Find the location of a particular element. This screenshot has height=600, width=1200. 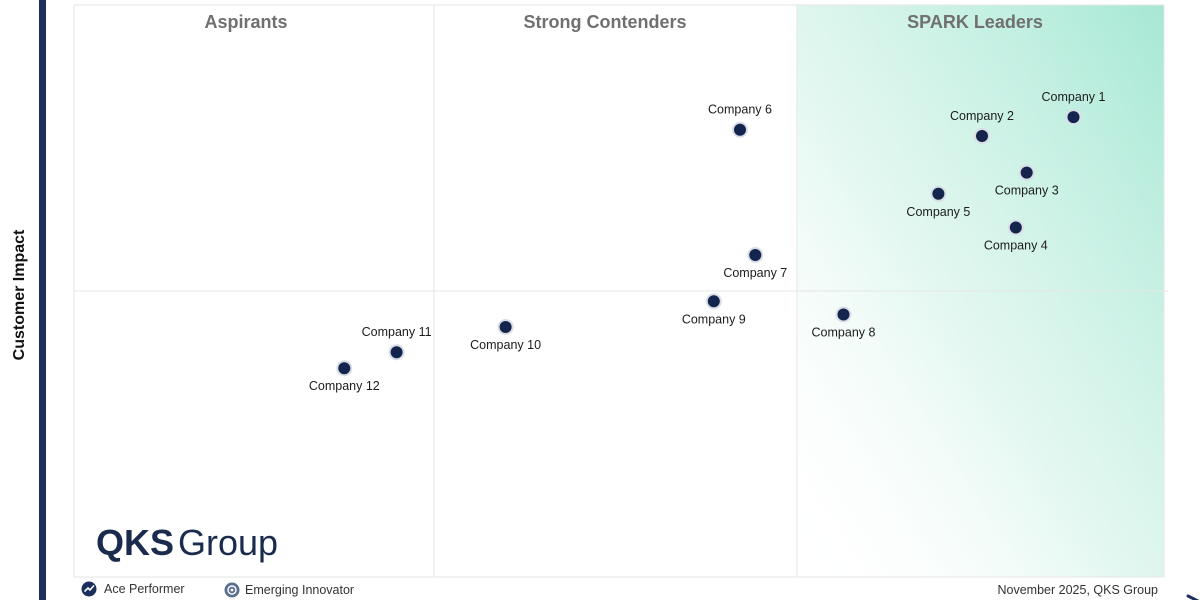

y-axis-bar is located at coordinates (42, 300).